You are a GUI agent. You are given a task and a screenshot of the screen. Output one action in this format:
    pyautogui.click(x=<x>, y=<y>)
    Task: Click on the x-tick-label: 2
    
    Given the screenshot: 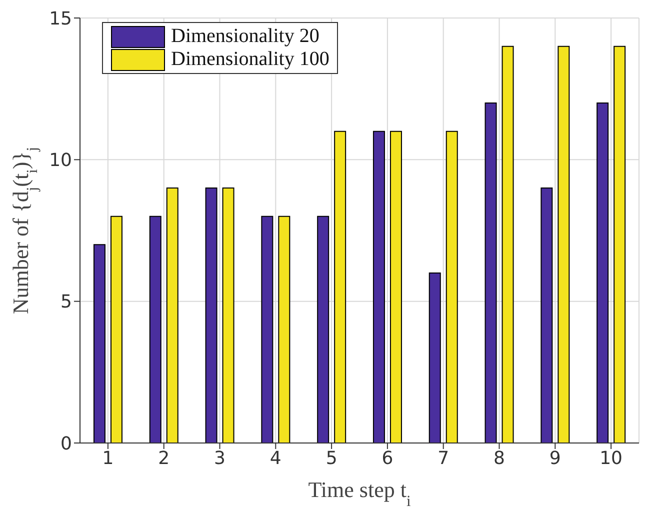 What is the action you would take?
    pyautogui.click(x=164, y=458)
    